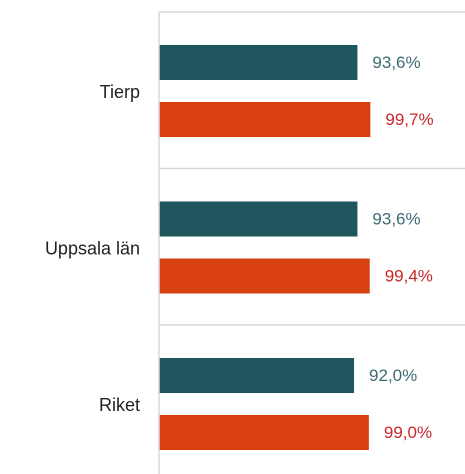 This screenshot has width=465, height=474. Describe the element at coordinates (119, 405) in the screenshot. I see `category-label: Riket` at that location.